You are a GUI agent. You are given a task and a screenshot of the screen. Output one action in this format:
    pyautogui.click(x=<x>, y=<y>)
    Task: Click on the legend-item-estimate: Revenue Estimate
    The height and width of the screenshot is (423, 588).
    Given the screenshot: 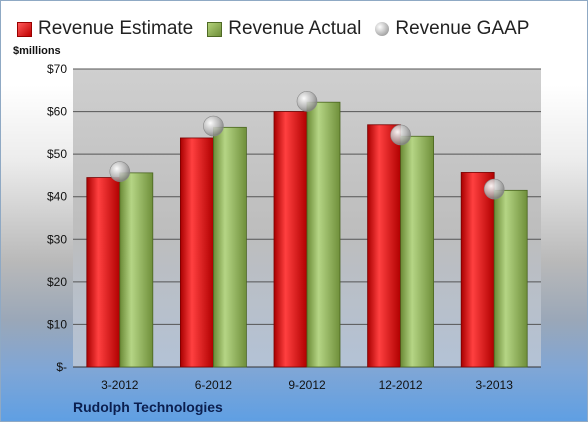 What is the action you would take?
    pyautogui.click(x=105, y=29)
    